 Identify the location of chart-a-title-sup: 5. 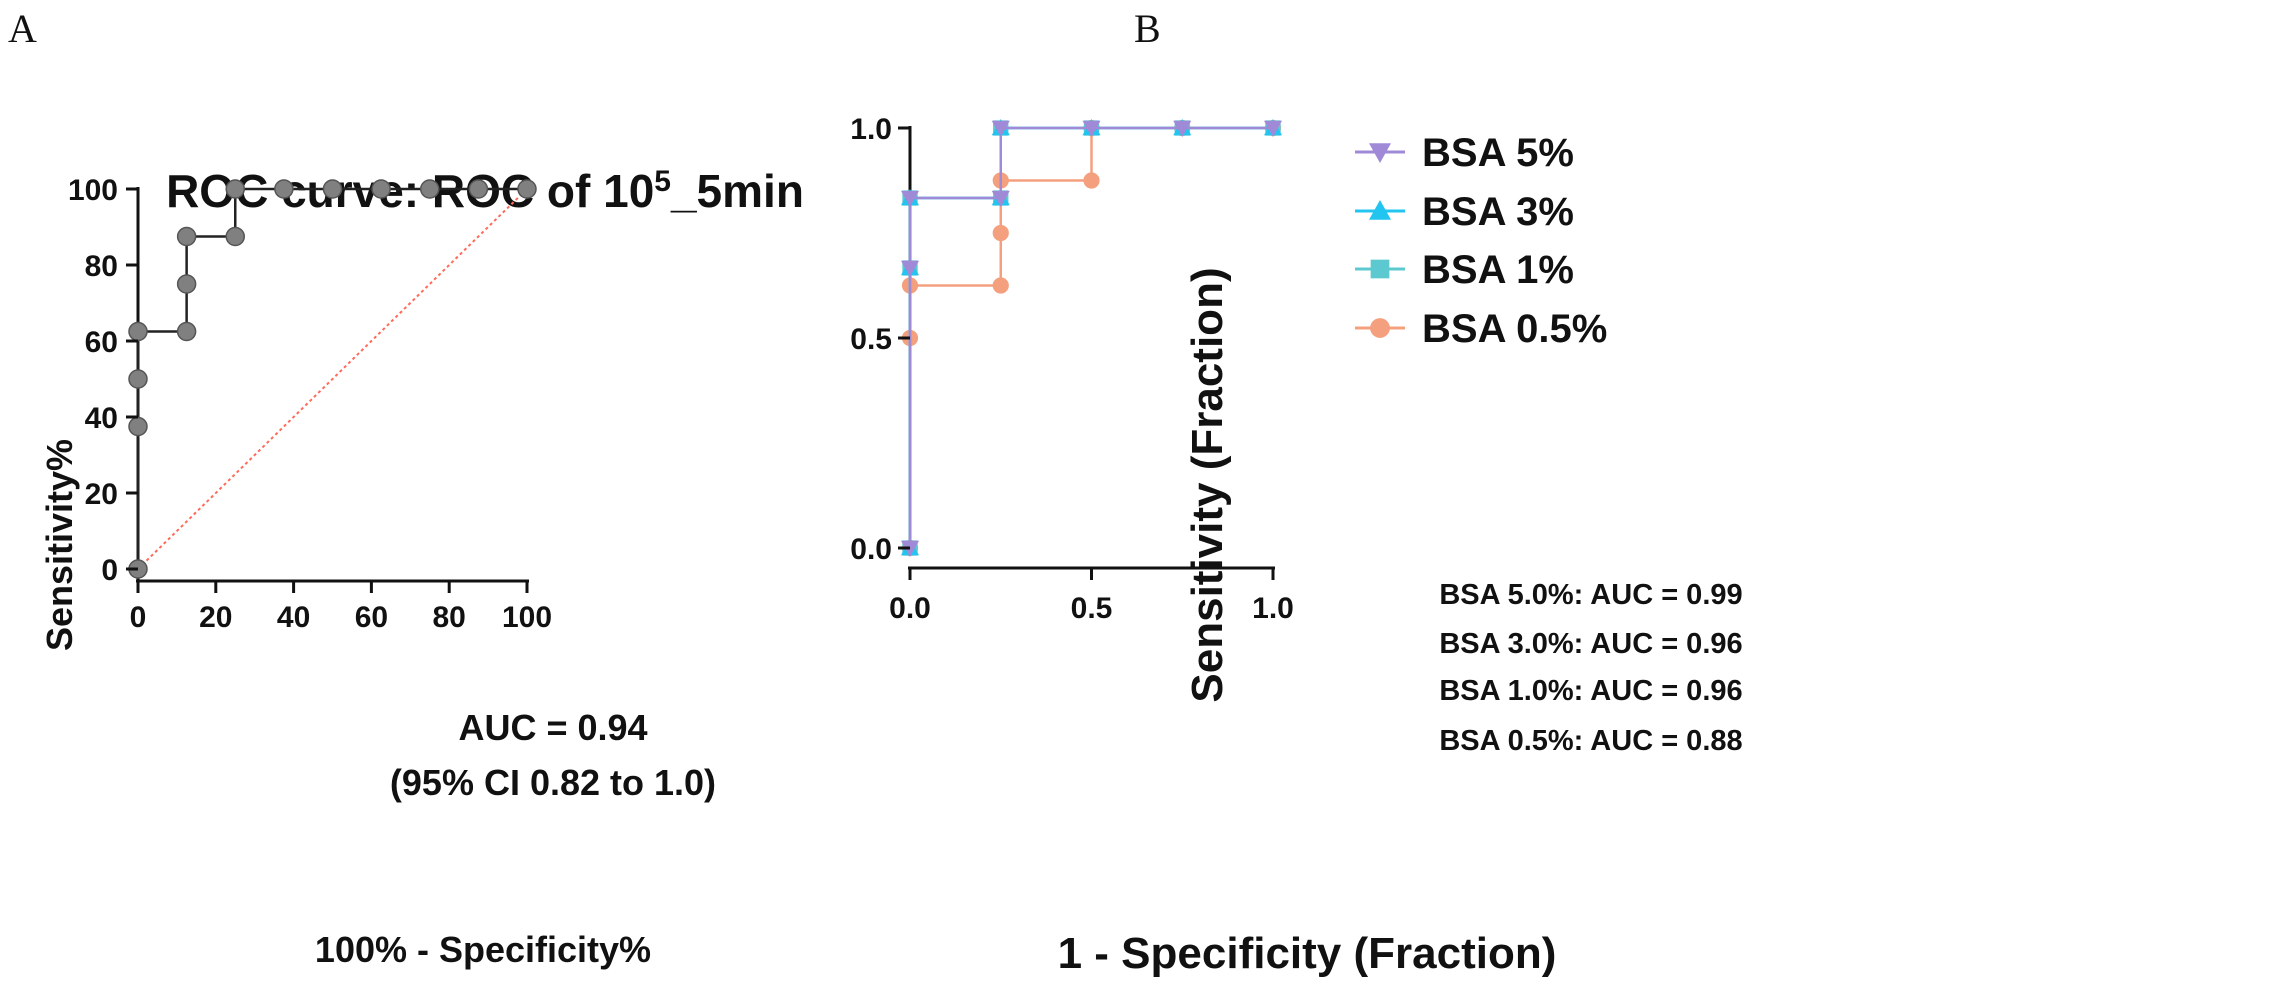
(662, 181).